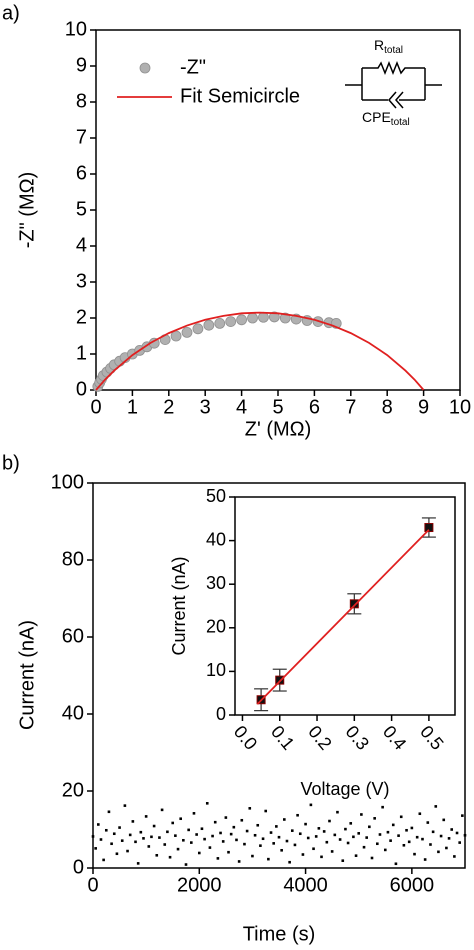 This screenshot has height=950, width=474. I want to click on y-tick-label: 6, so click(81, 173).